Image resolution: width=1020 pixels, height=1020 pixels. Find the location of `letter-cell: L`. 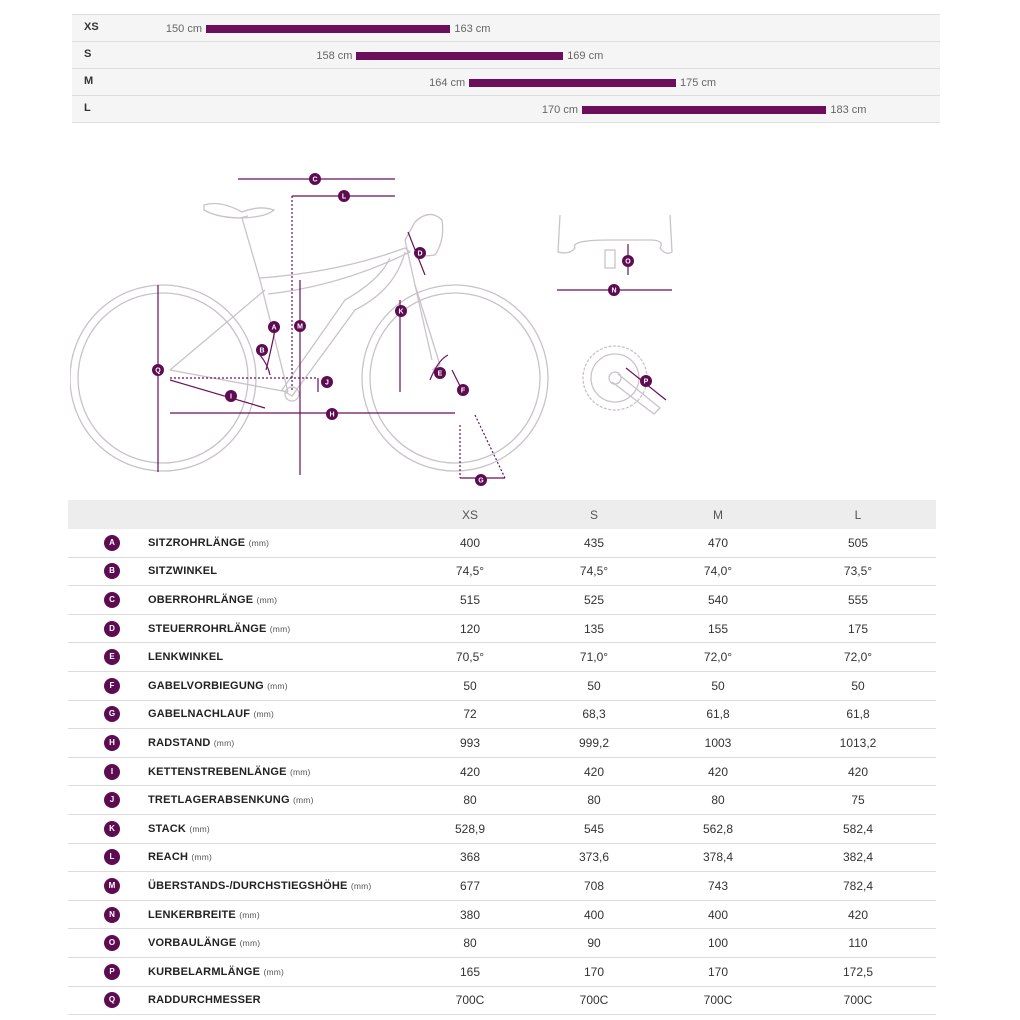

letter-cell: L is located at coordinates (108, 858).